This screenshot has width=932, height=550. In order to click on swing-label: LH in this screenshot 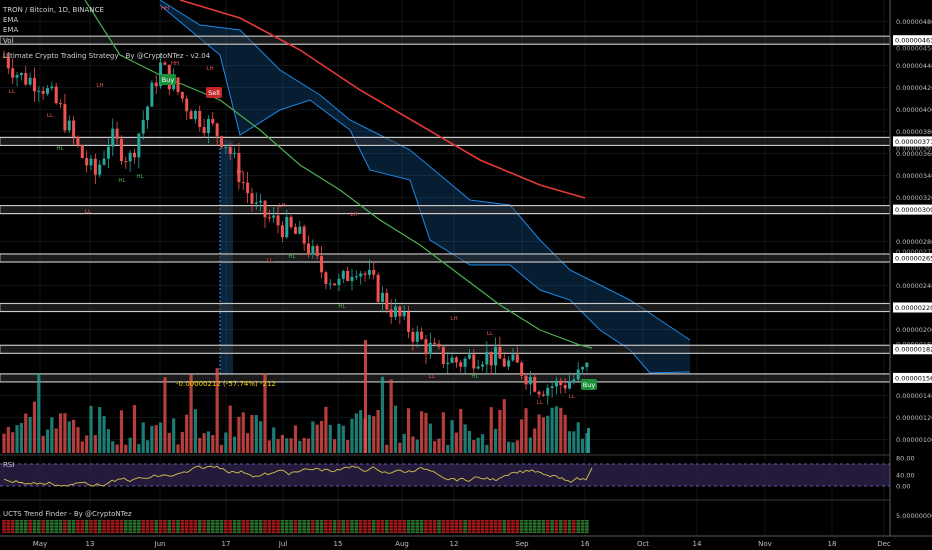, I will do `click(353, 215)`.